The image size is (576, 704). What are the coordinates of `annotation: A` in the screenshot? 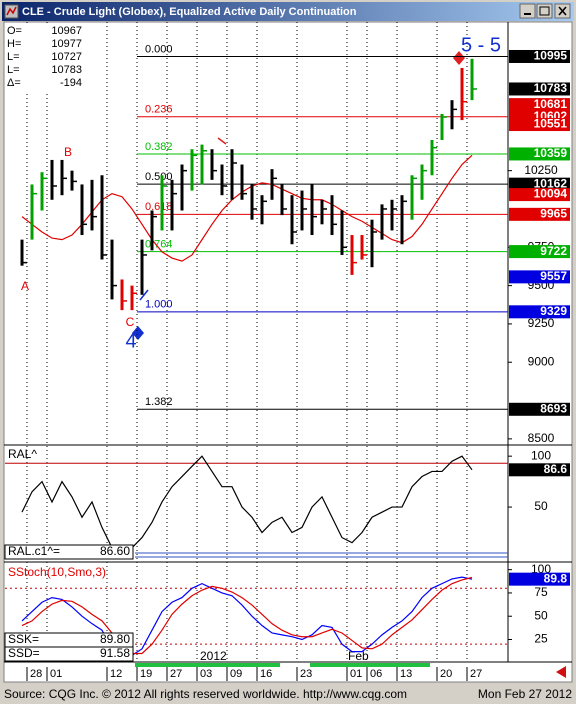 It's located at (25, 286).